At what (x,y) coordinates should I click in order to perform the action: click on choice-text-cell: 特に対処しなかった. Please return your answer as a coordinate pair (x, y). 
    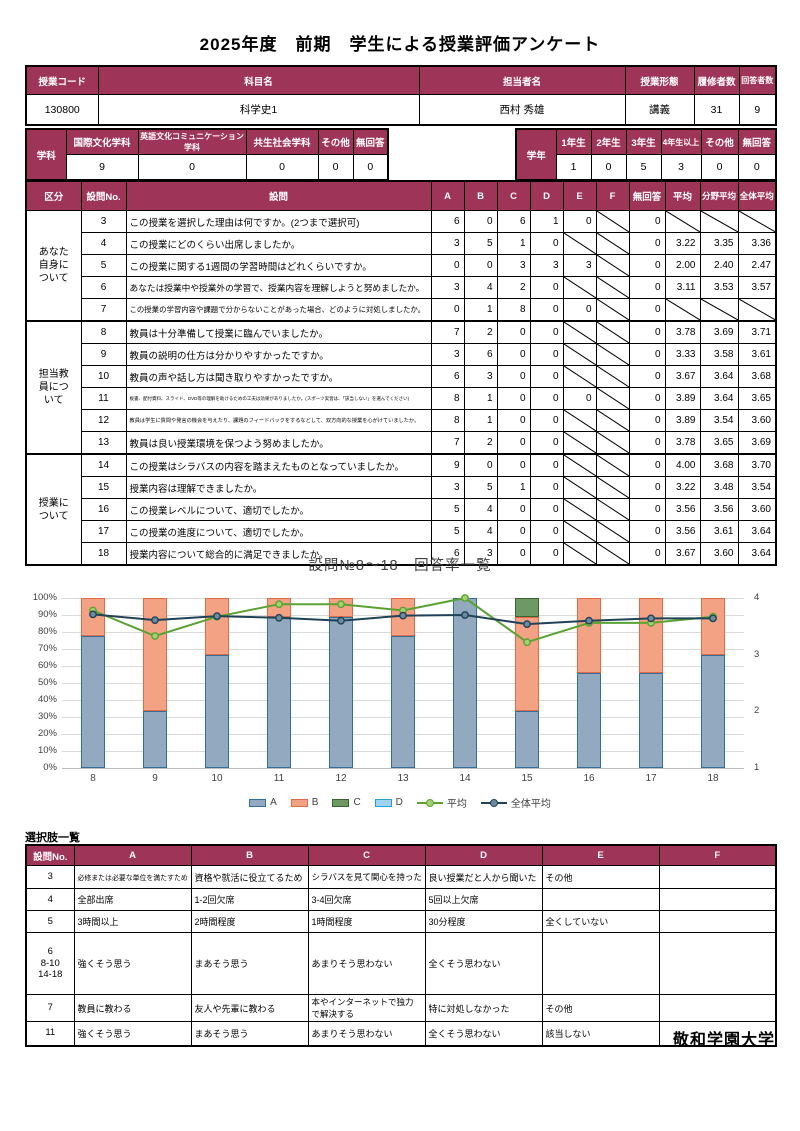
    Looking at the image, I should click on (483, 1008).